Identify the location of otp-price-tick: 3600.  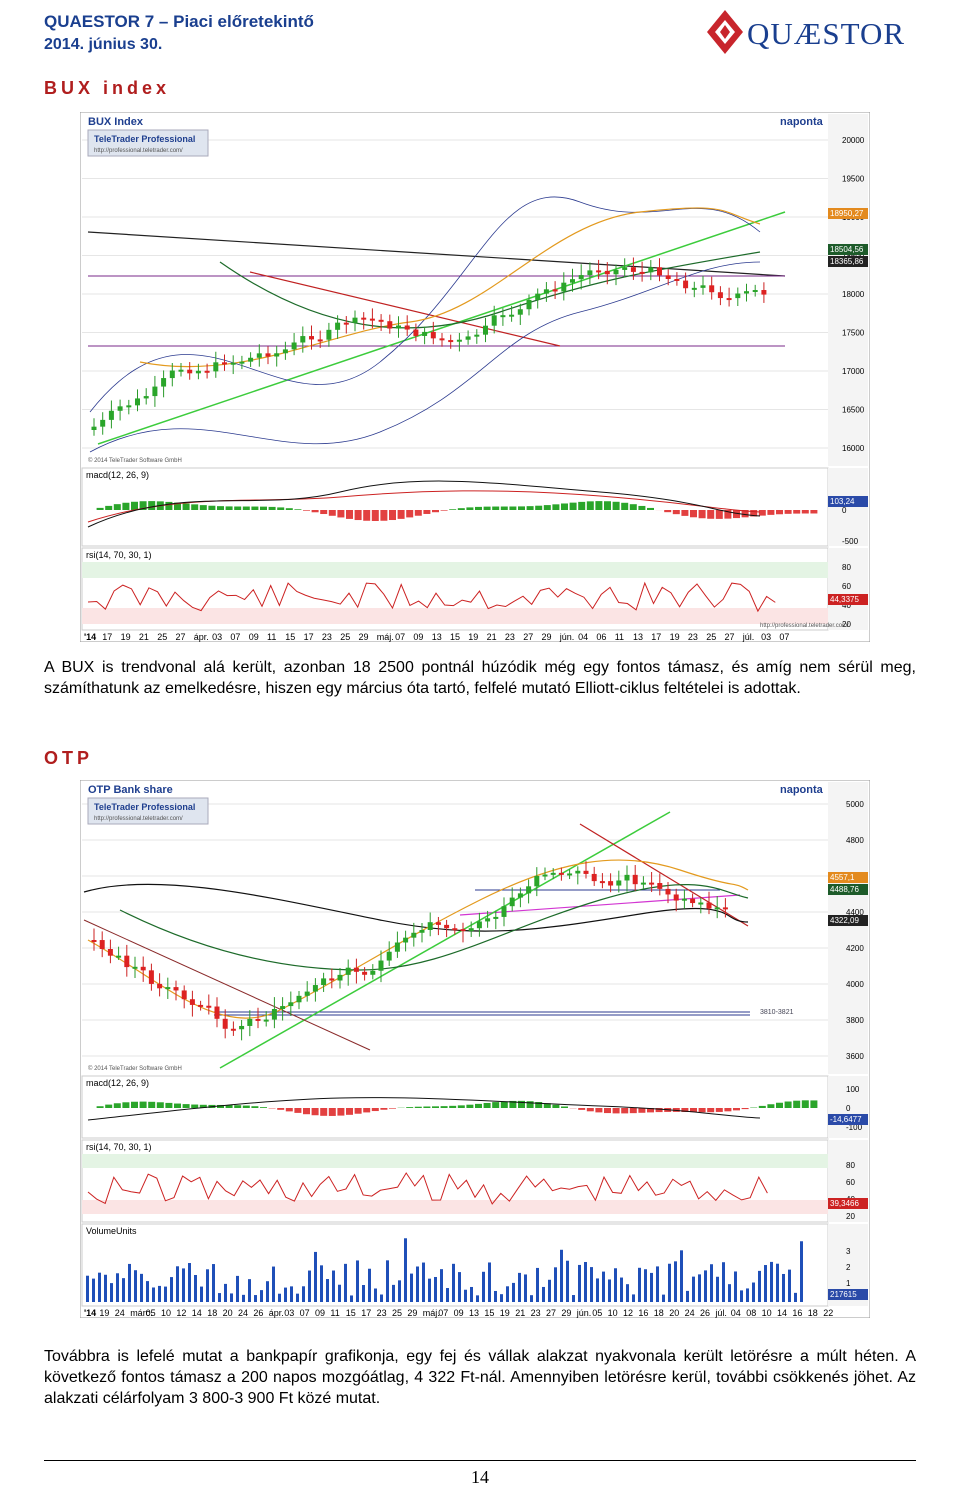
(855, 1056).